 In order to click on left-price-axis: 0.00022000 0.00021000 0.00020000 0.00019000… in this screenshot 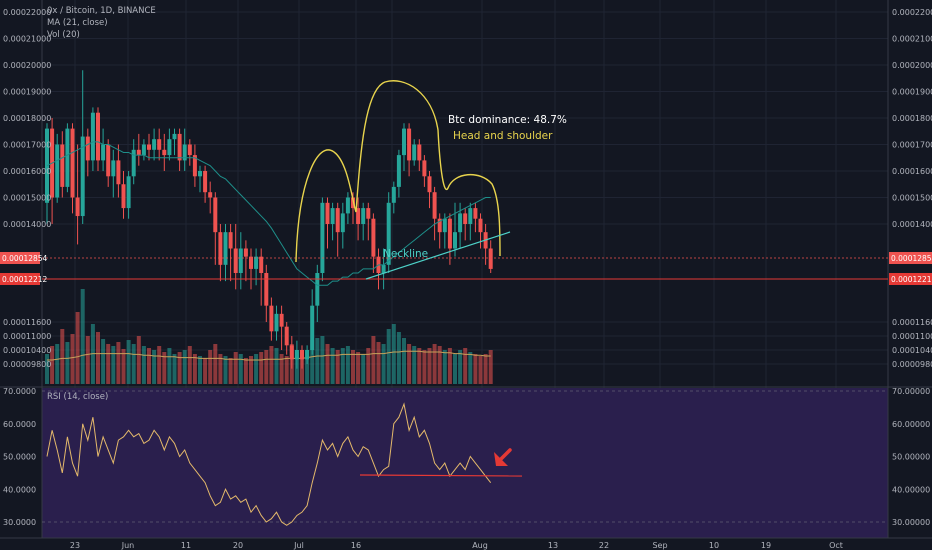, I will do `click(27, 188)`.